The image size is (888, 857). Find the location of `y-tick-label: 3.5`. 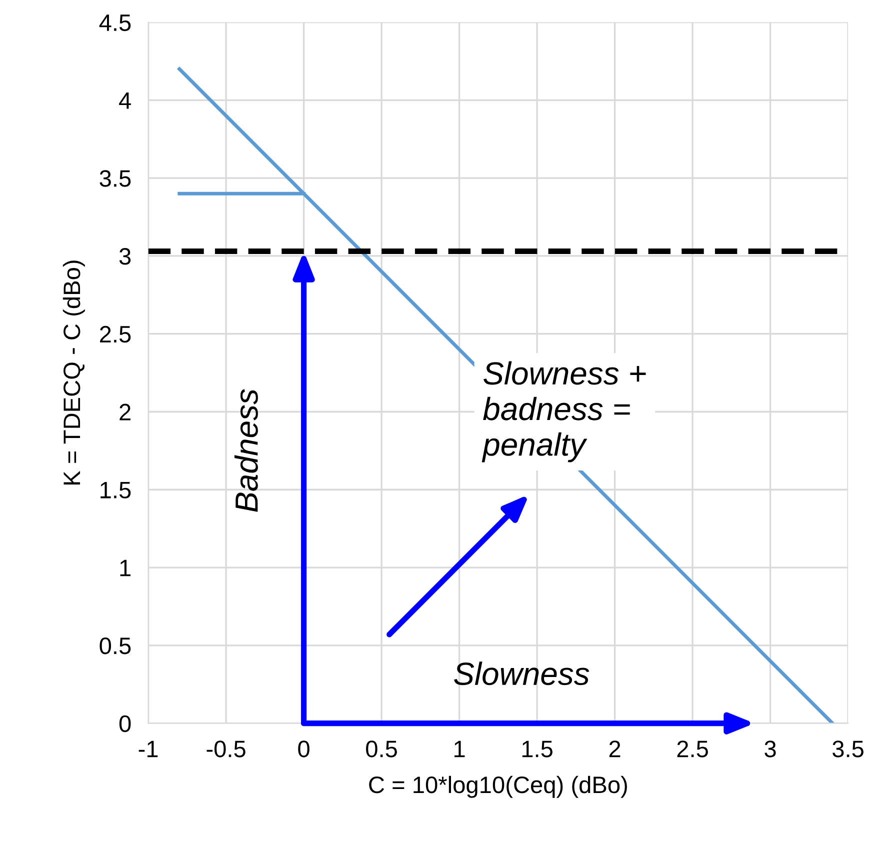

y-tick-label: 3.5 is located at coordinates (115, 178).